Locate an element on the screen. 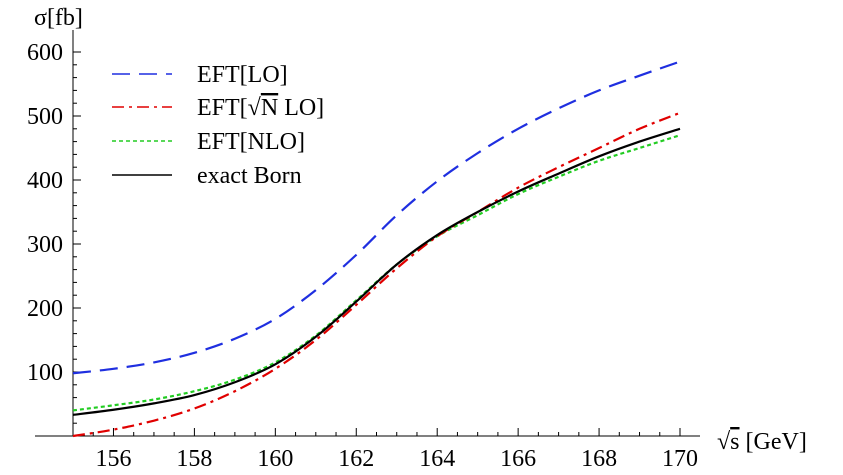 The height and width of the screenshot is (475, 843). x-tick-label: 166 is located at coordinates (518, 459).